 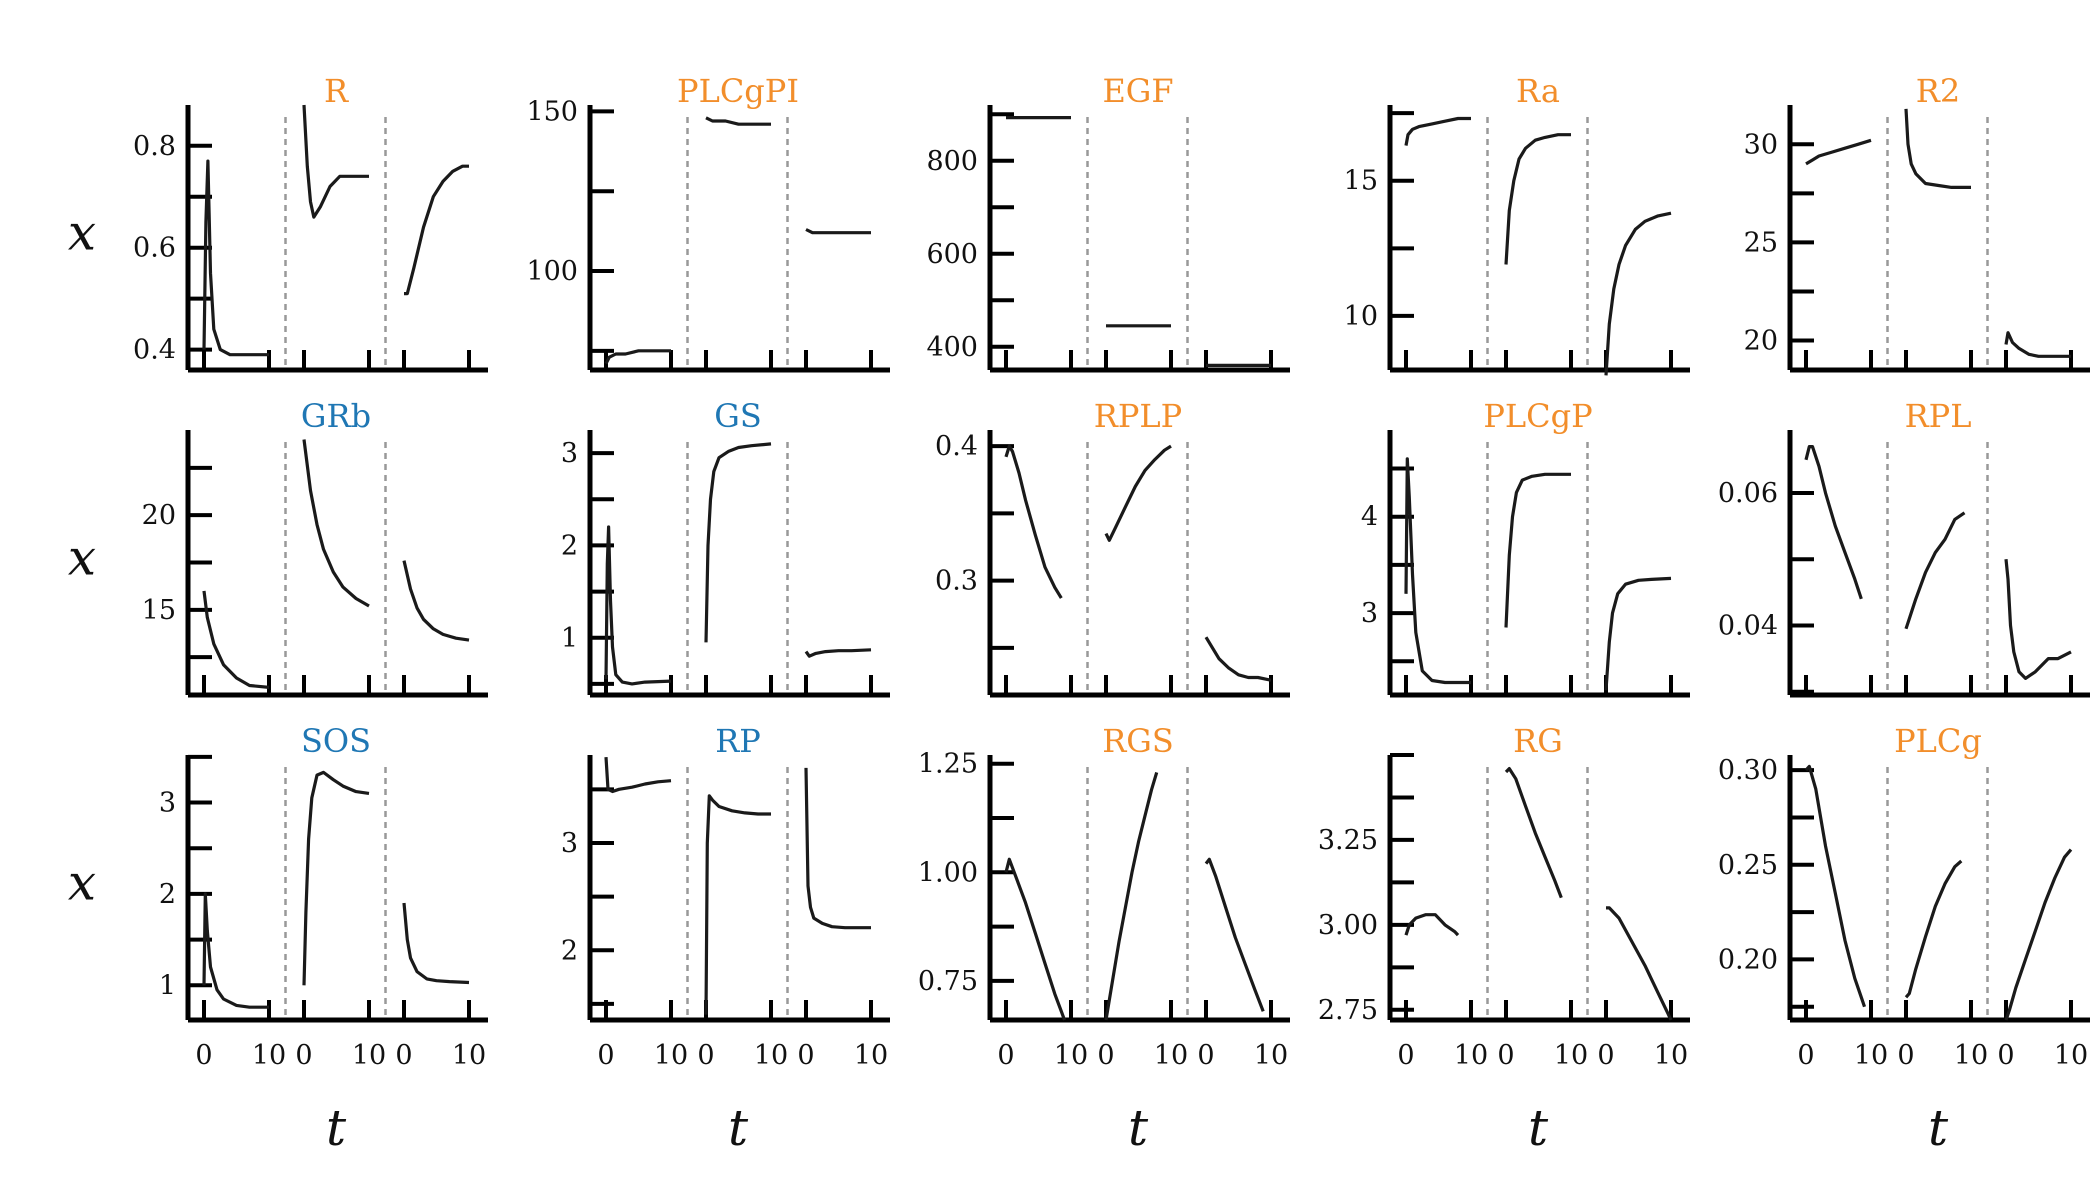 What do you see at coordinates (1748, 865) in the screenshot?
I see `y-tick-label: 0.25` at bounding box center [1748, 865].